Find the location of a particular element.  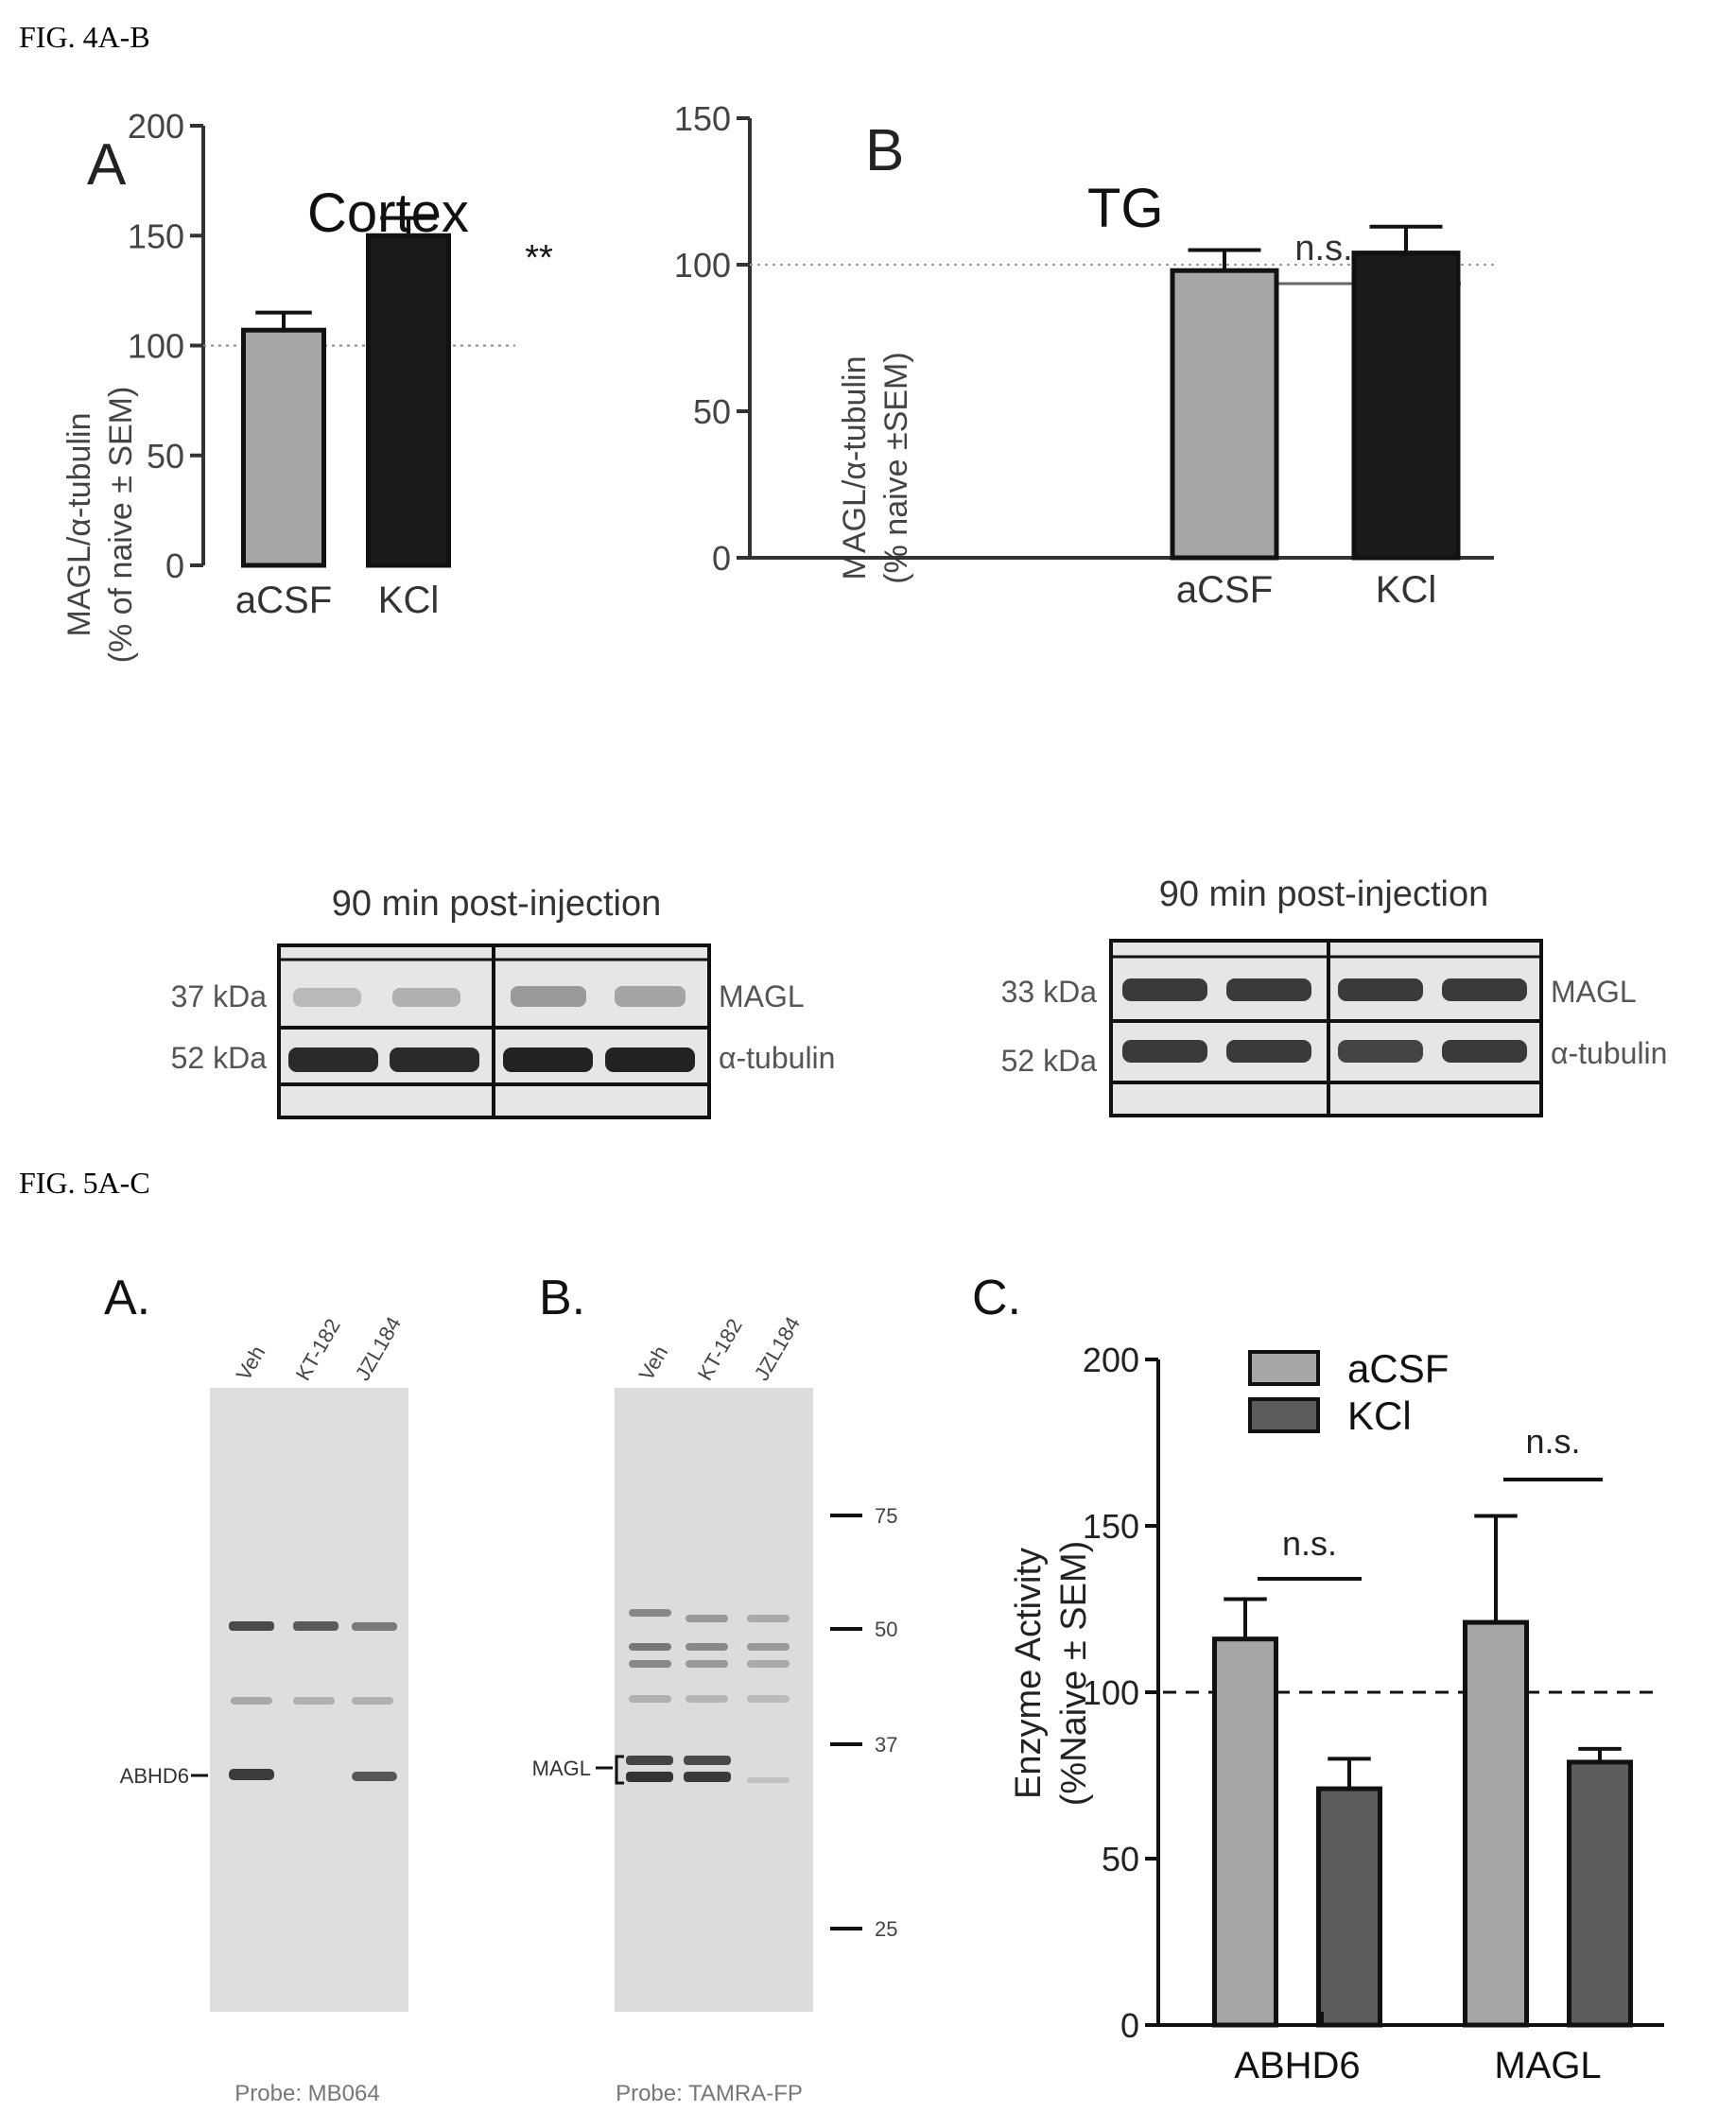

fig5a-lane-label-1: Veh is located at coordinates (251, 1363).